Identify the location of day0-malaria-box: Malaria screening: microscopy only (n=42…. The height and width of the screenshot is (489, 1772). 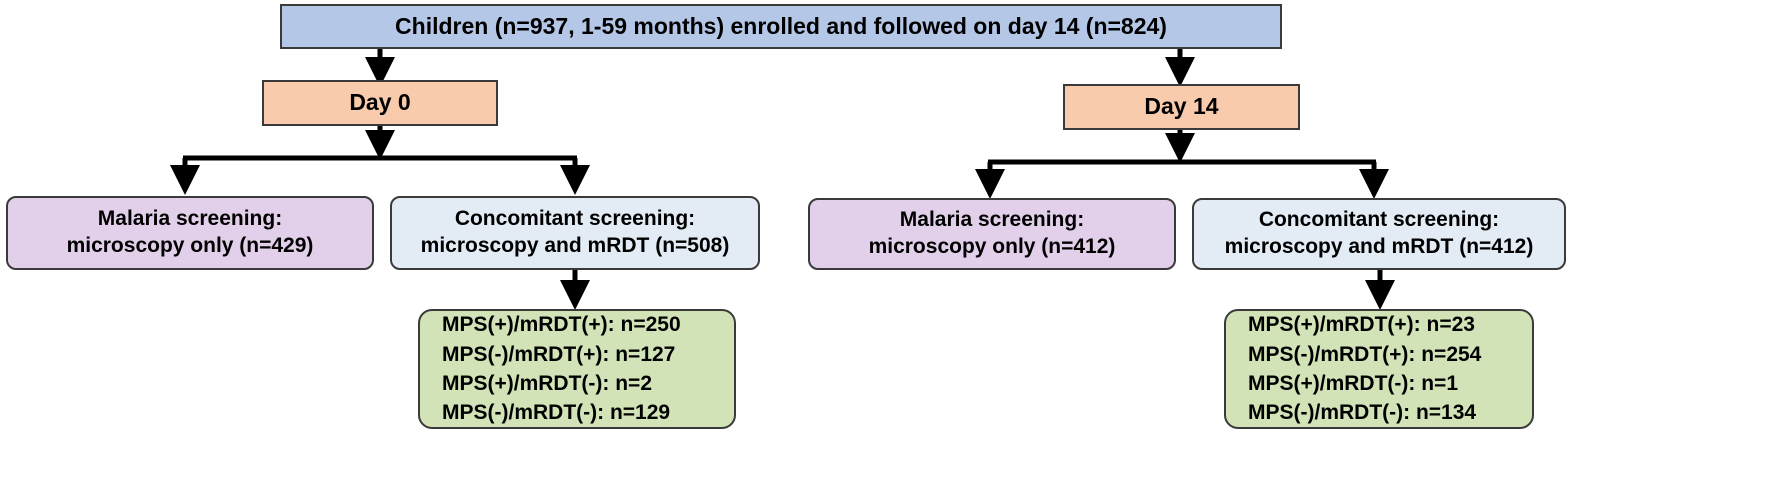
(190, 233).